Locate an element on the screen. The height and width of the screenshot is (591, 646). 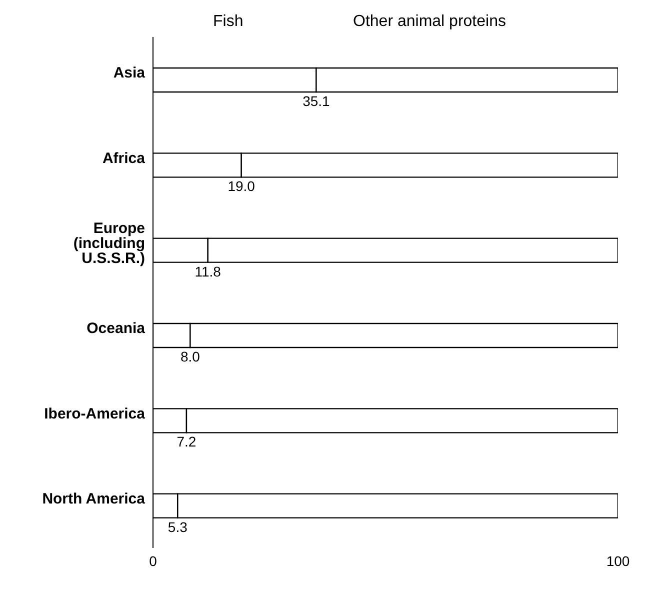
text: Fish is located at coordinates (228, 22).